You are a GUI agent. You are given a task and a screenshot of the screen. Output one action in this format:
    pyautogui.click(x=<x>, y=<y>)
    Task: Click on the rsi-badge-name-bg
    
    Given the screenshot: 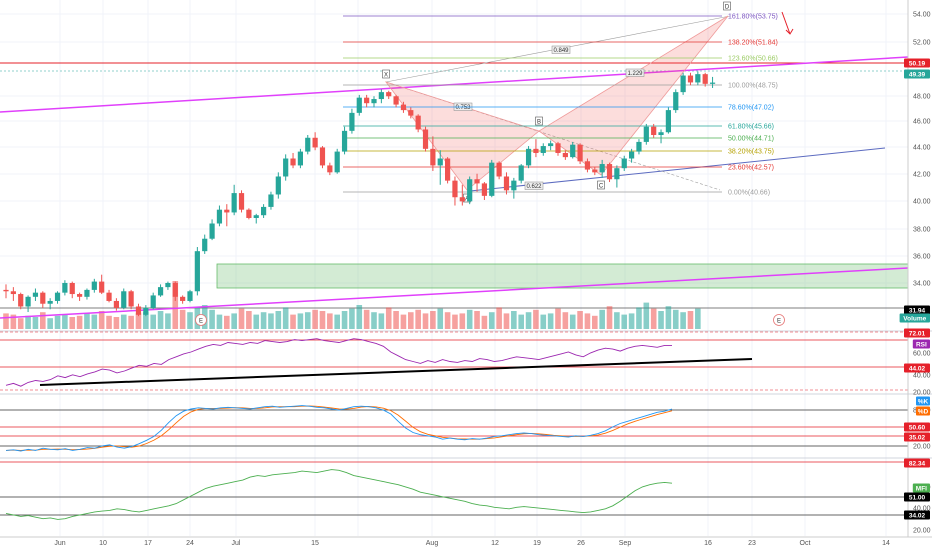 What is the action you would take?
    pyautogui.click(x=921, y=344)
    